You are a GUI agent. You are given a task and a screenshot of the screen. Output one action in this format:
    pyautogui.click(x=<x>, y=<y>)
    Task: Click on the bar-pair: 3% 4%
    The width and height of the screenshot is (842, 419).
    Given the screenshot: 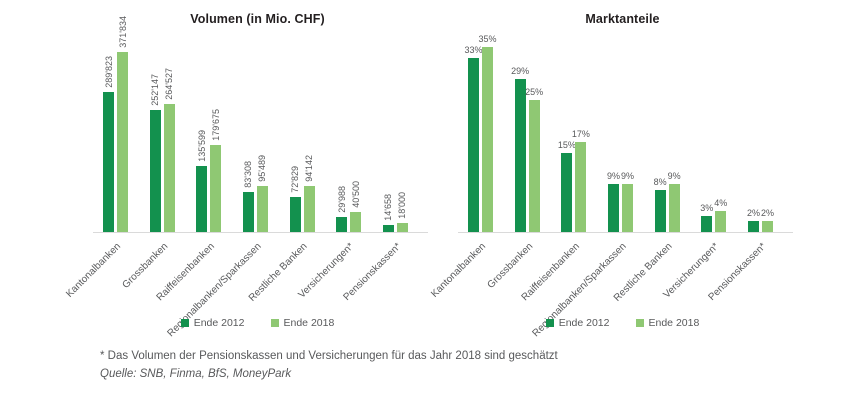 What is the action you would take?
    pyautogui.click(x=714, y=215)
    